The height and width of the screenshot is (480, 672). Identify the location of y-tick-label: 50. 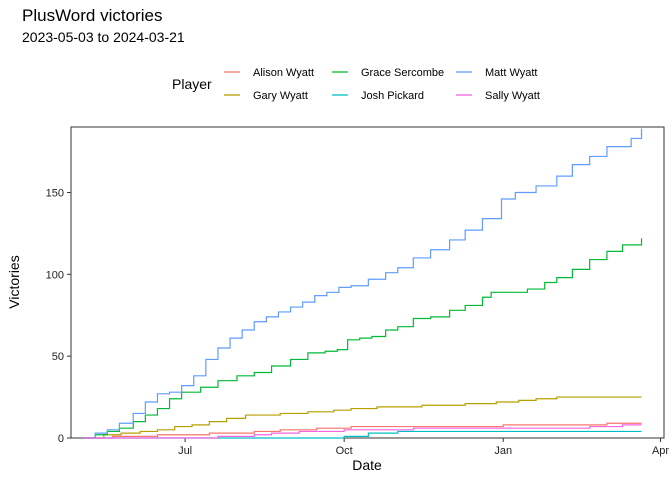
(58, 357).